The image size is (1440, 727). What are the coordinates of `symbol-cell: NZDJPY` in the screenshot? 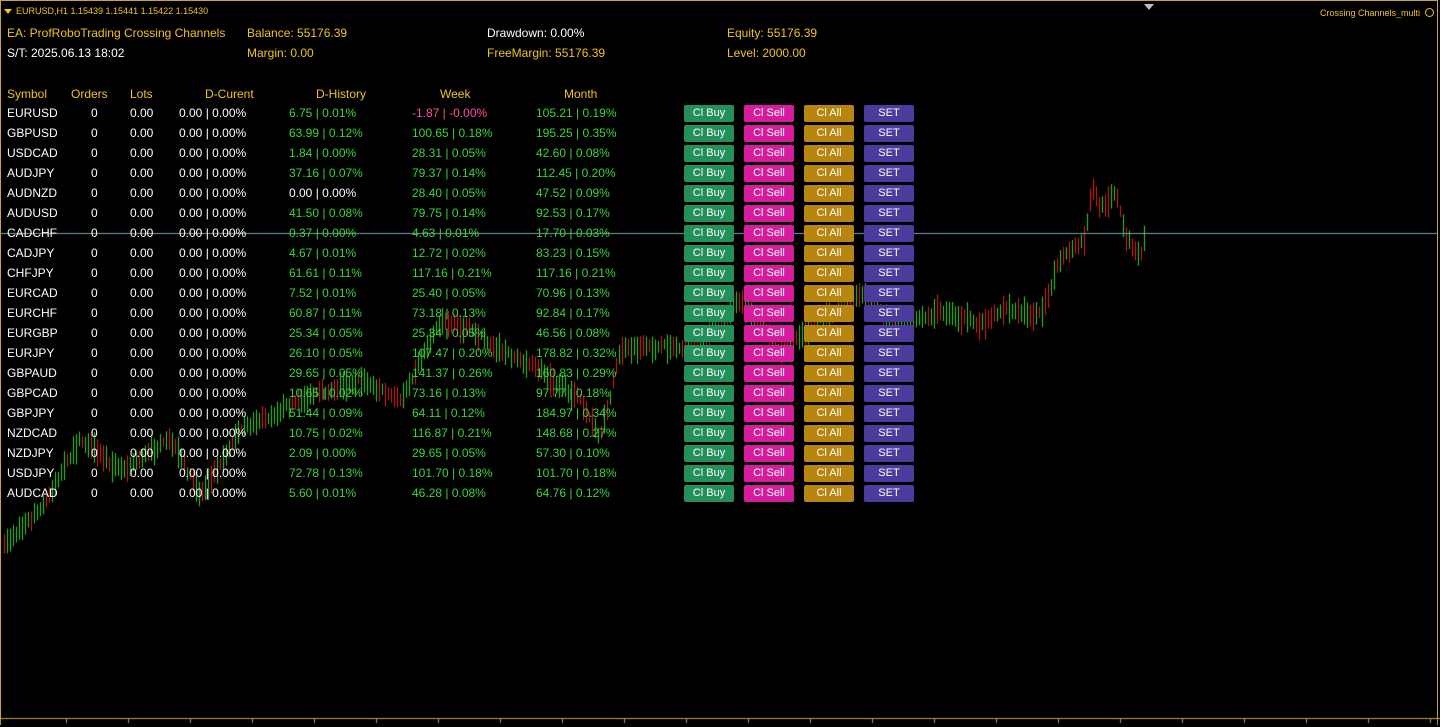 It's located at (30, 453).